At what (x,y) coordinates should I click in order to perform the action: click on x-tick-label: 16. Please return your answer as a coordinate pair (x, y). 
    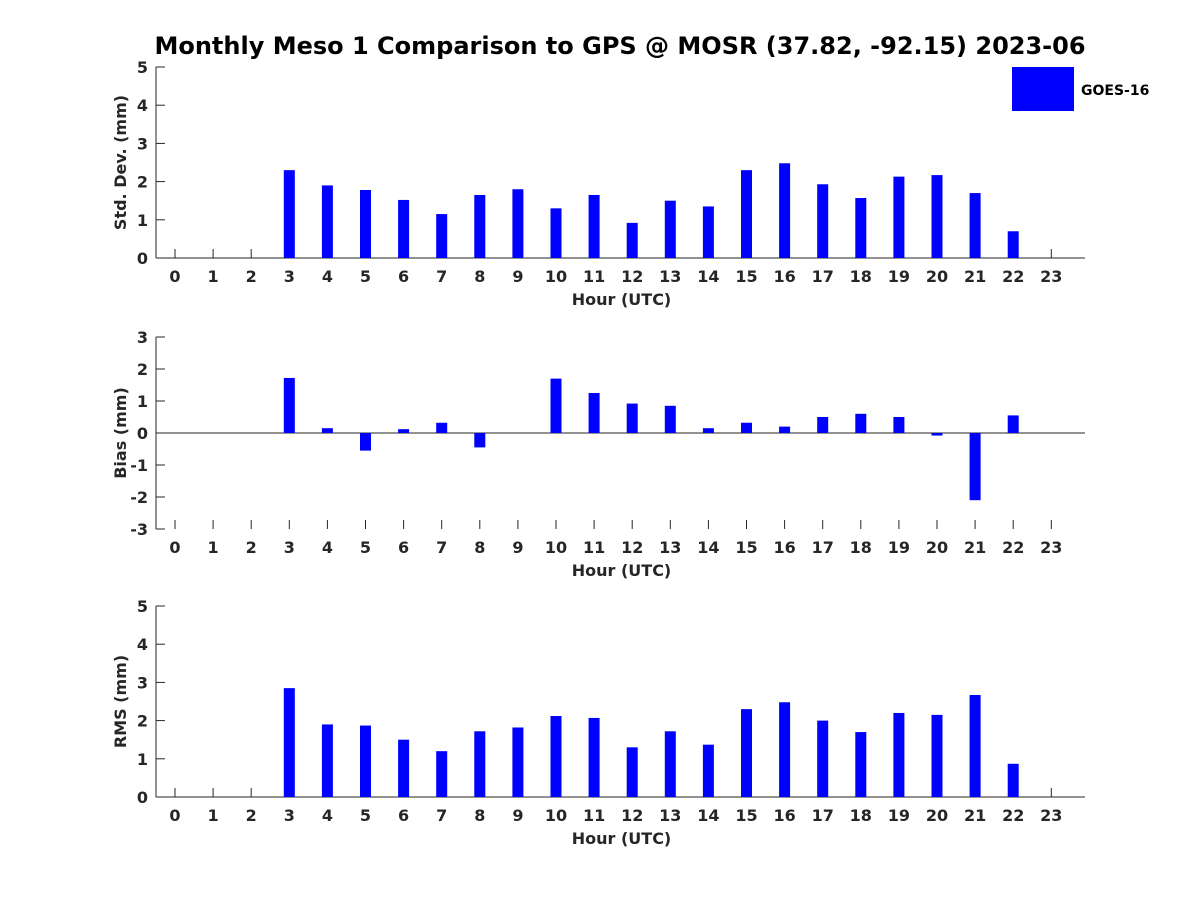
    Looking at the image, I should click on (784, 276).